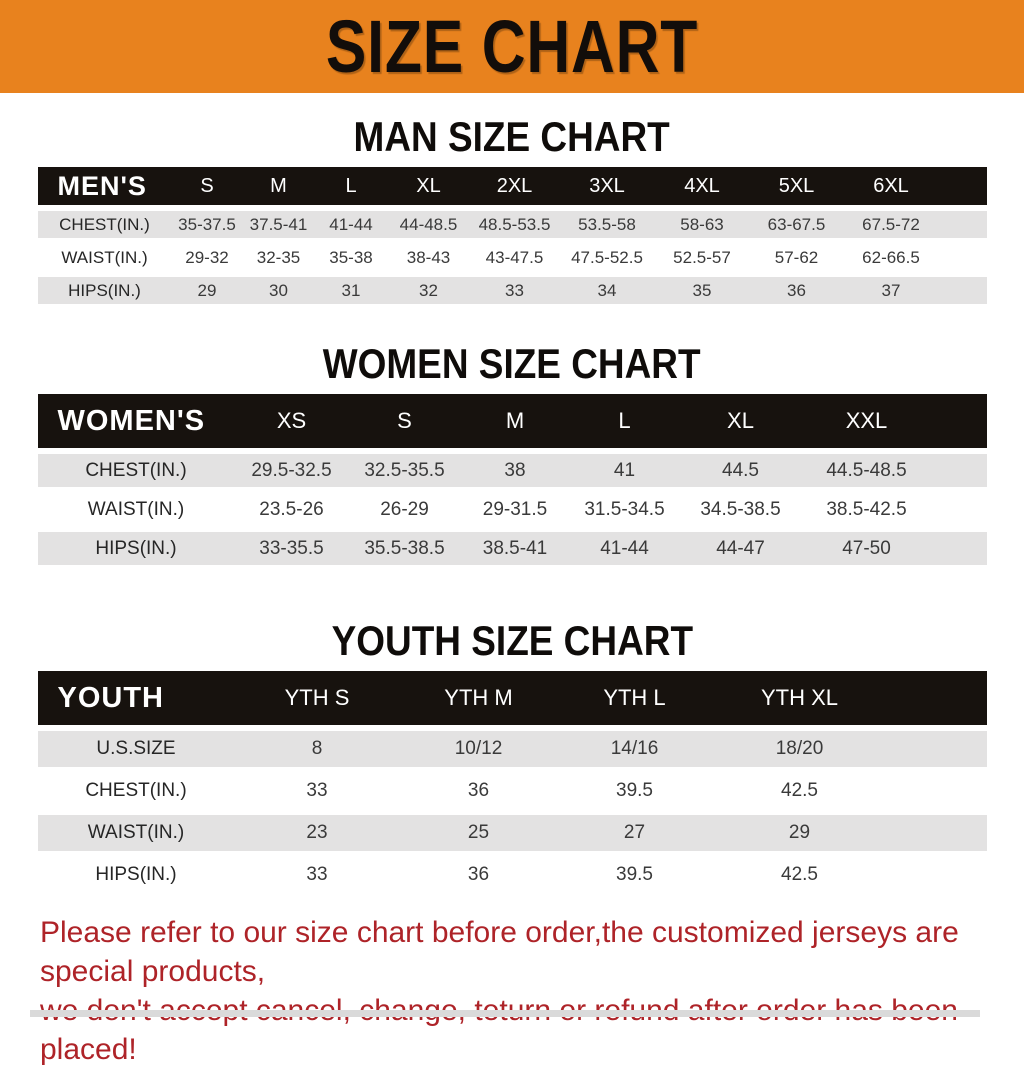  Describe the element at coordinates (478, 833) in the screenshot. I see `measurement-value: 25` at that location.